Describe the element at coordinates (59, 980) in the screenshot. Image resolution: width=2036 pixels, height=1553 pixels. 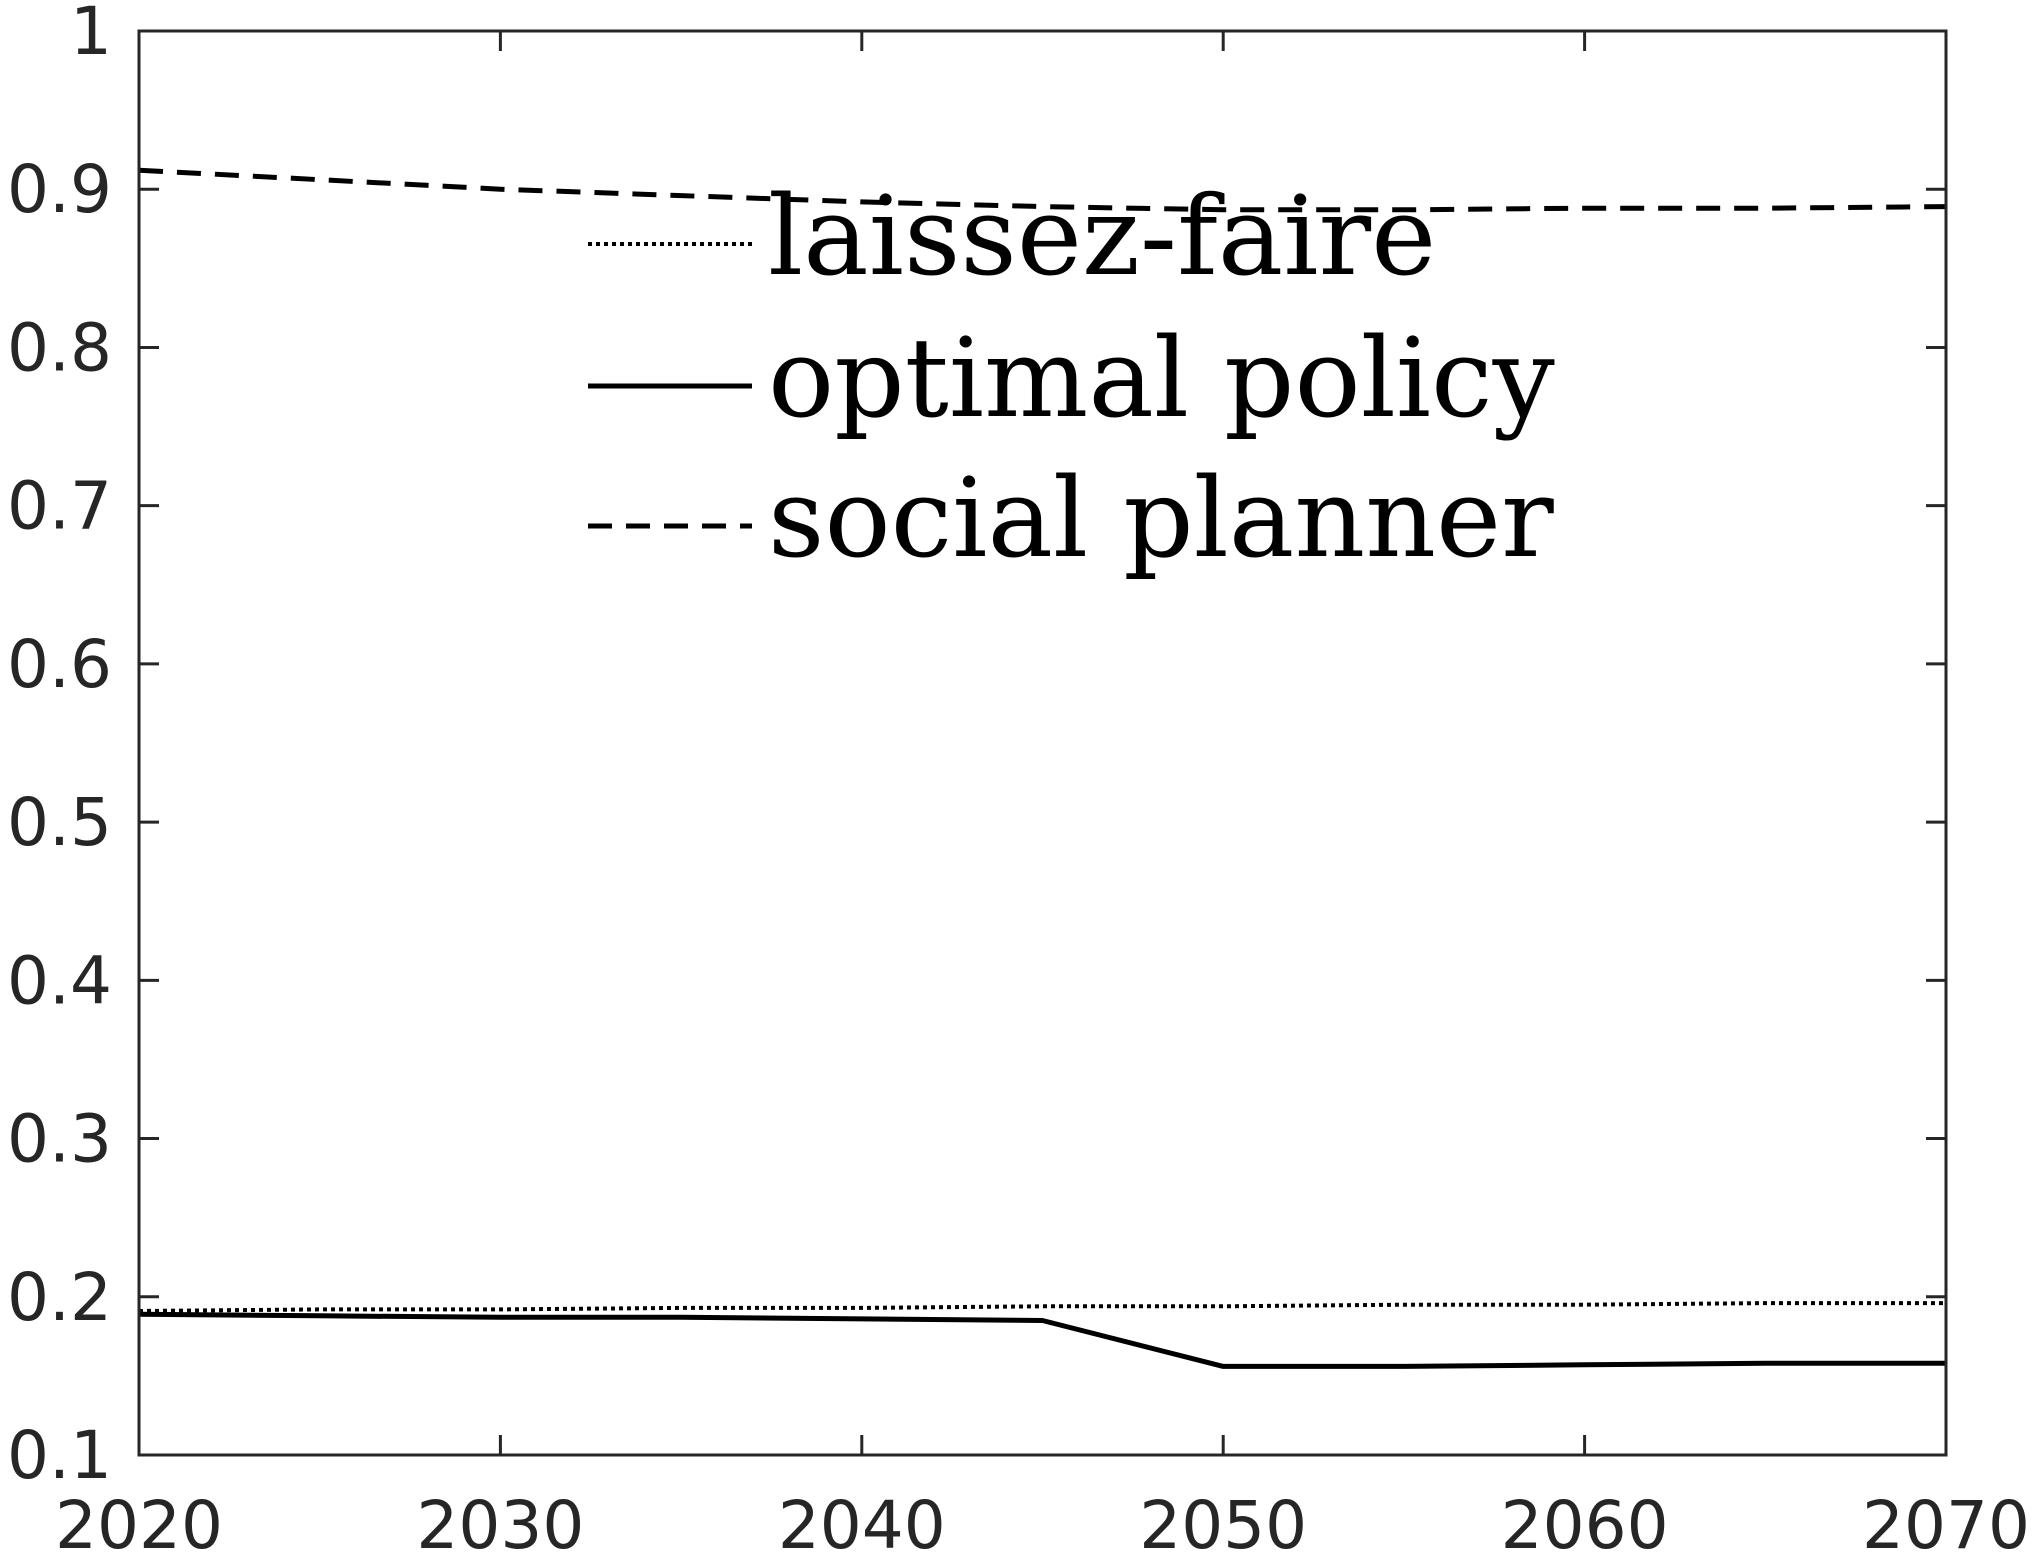
I see `y-tick-label: 0.4` at that location.